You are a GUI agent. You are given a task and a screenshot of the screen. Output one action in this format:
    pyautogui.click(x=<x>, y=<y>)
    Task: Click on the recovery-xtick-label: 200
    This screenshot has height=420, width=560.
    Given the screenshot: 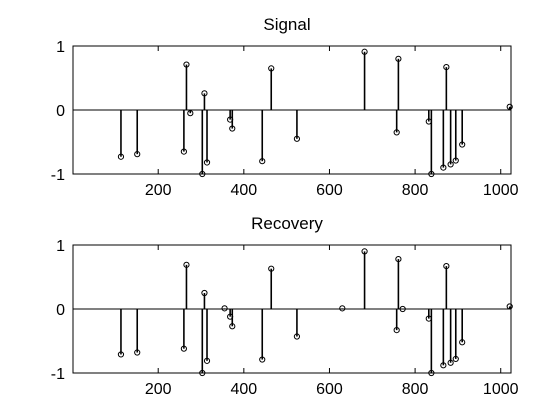 What is the action you would take?
    pyautogui.click(x=158, y=389)
    